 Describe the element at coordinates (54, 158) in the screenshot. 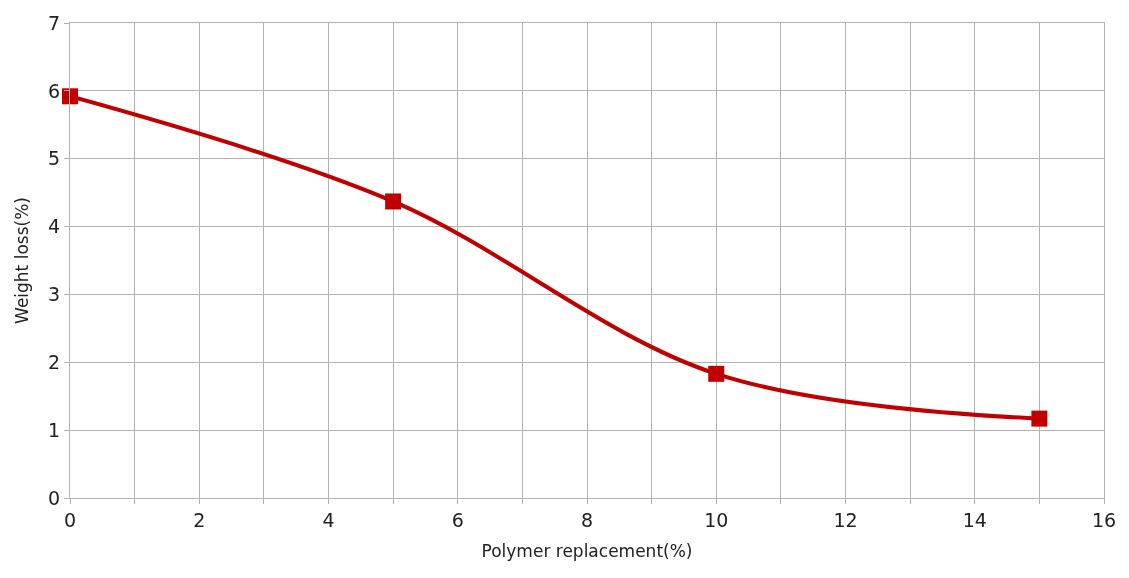

I see `y-tick-label: 5` at that location.